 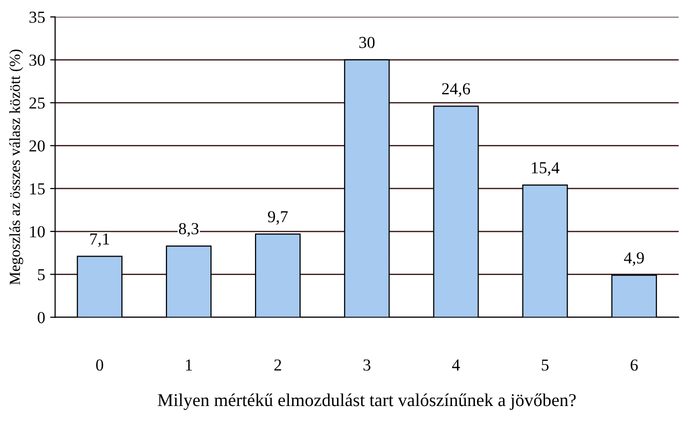 I want to click on y-tick-label: 25, so click(x=37, y=103).